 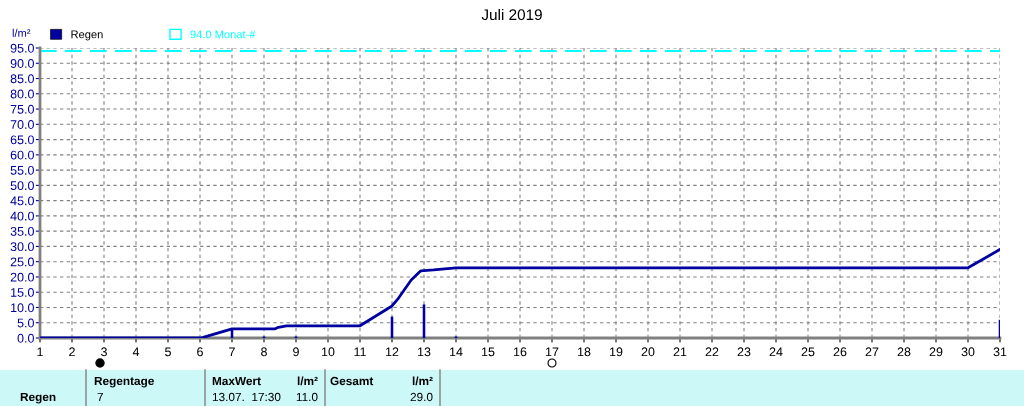 I want to click on y-tick-label: 55.0, so click(x=22, y=170).